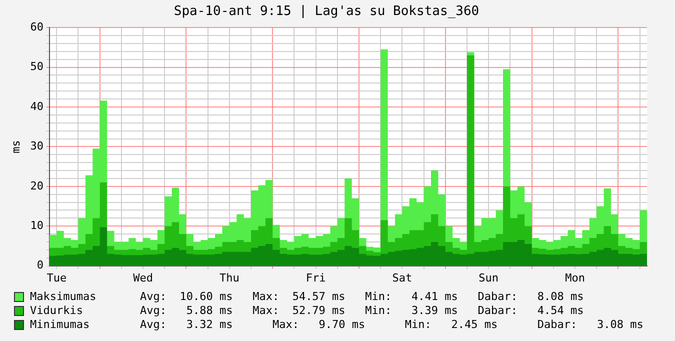  I want to click on x-tick-label: Tue, so click(56, 277).